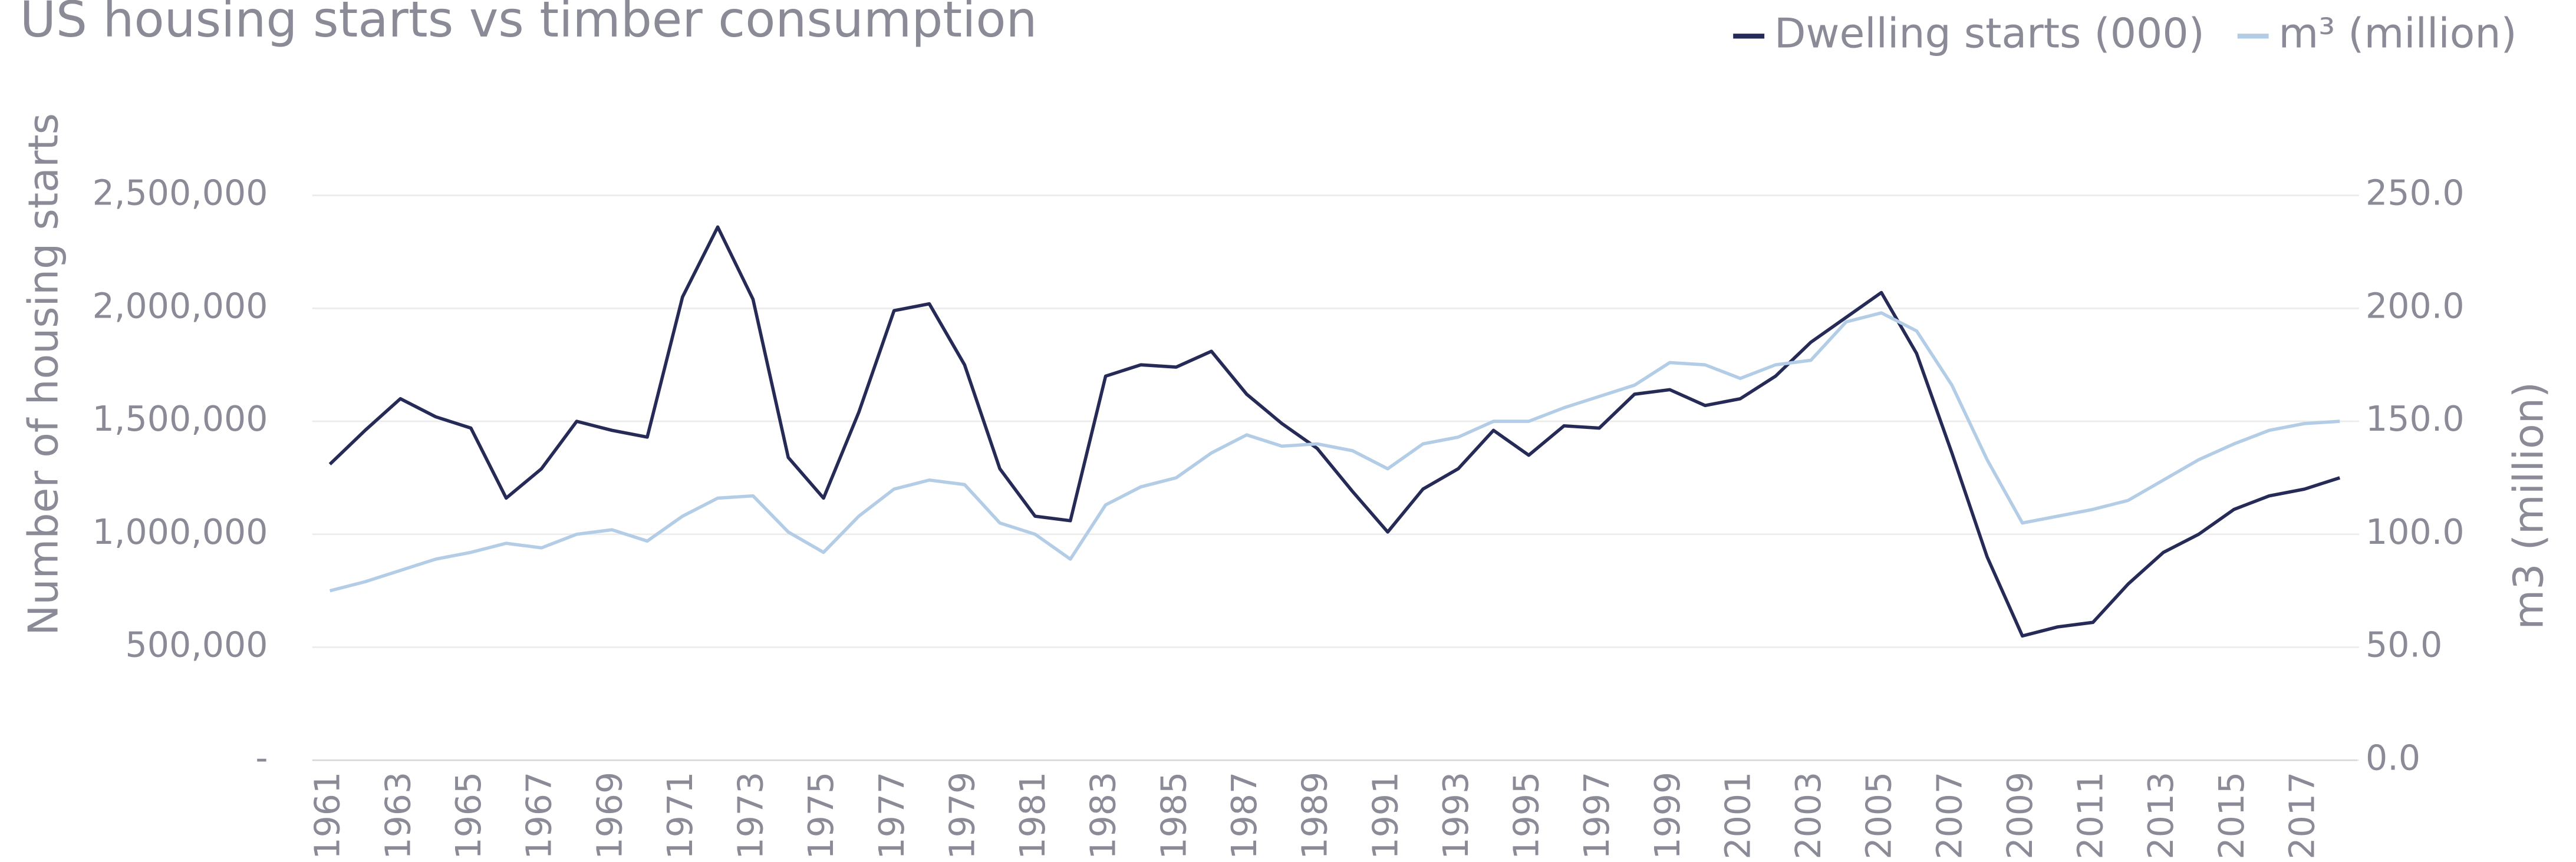  I want to click on x-tick-label: 1965, so click(469, 816).